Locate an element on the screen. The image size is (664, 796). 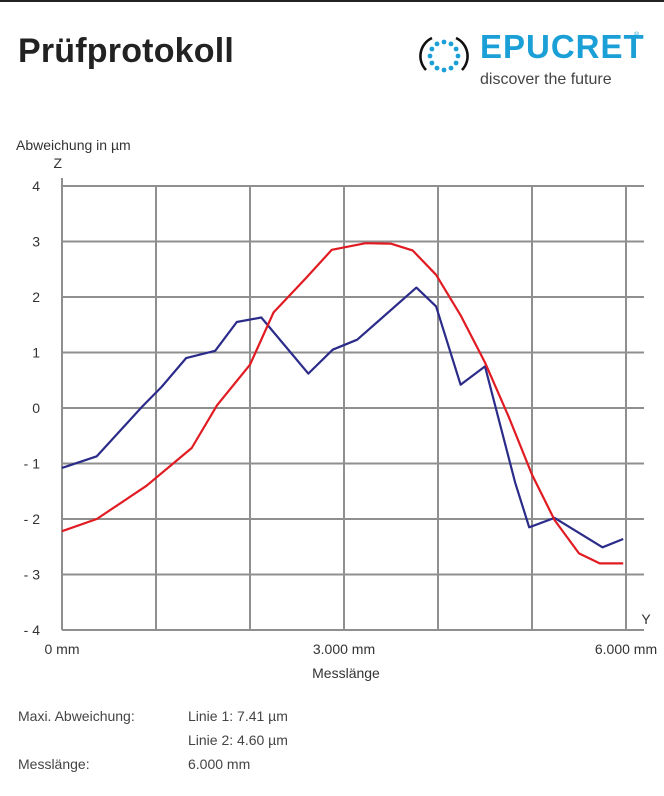
brand-logo: EPUCRET ® discover the future is located at coordinates (533, 61).